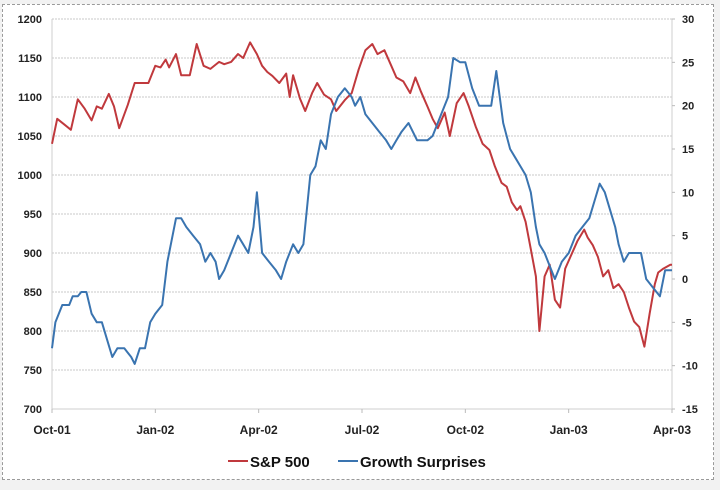  I want to click on x-tick-label: Apr-03, so click(672, 430).